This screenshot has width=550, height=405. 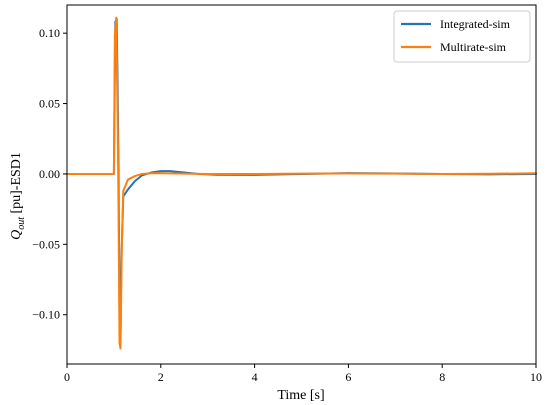 I want to click on y-axis-label: Qout [pu]-ESD1, so click(x=18, y=196).